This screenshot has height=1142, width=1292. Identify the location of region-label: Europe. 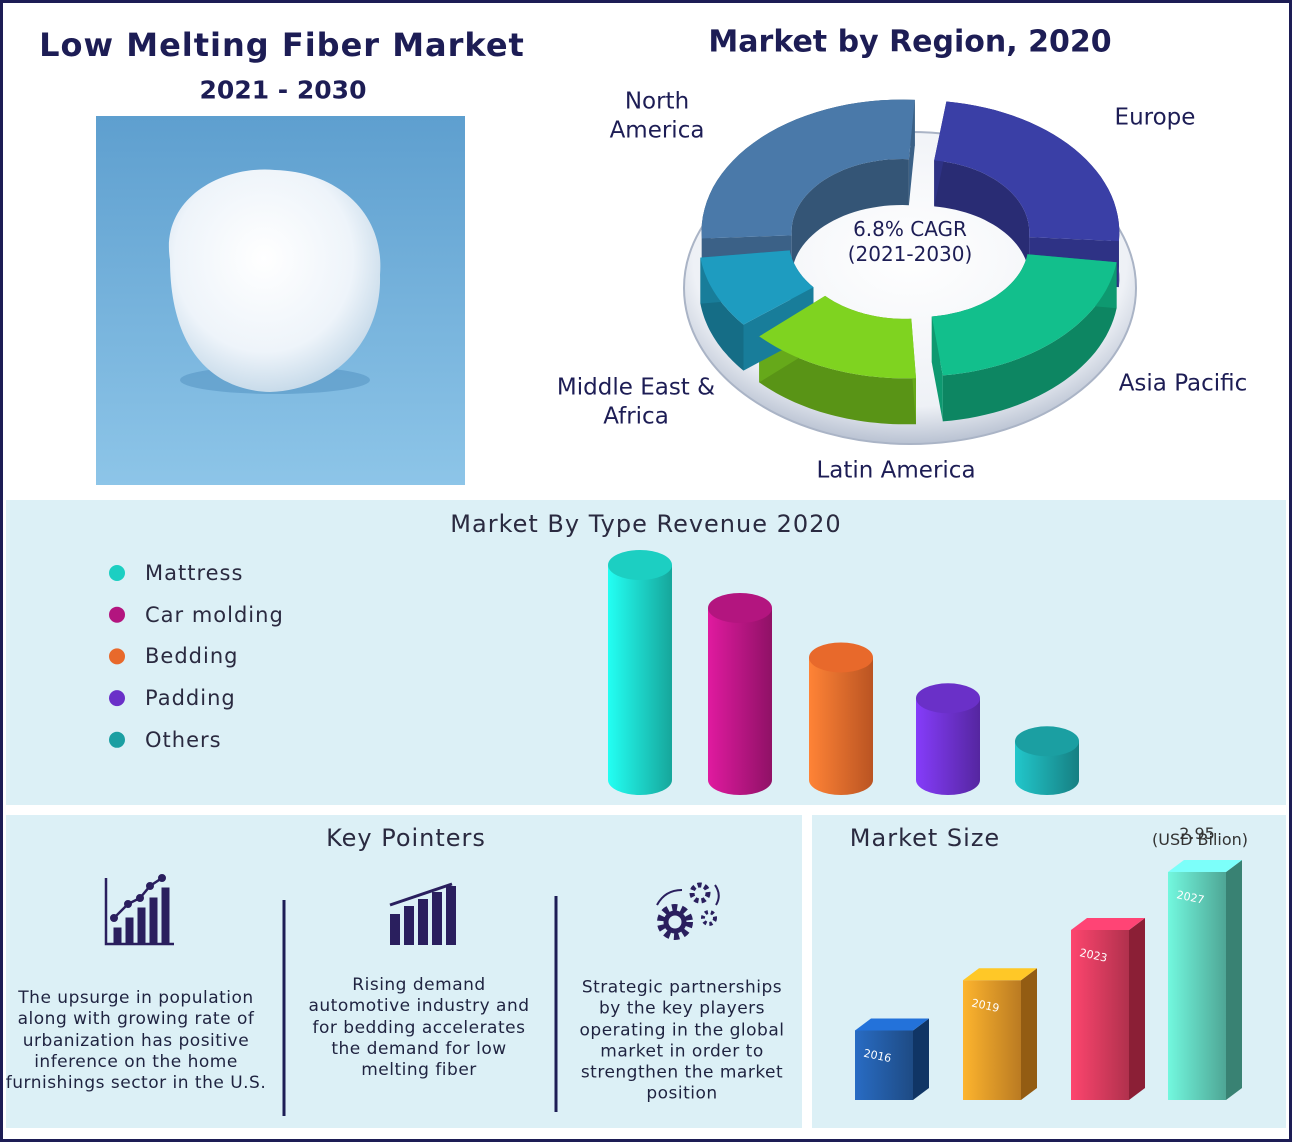
(1155, 117).